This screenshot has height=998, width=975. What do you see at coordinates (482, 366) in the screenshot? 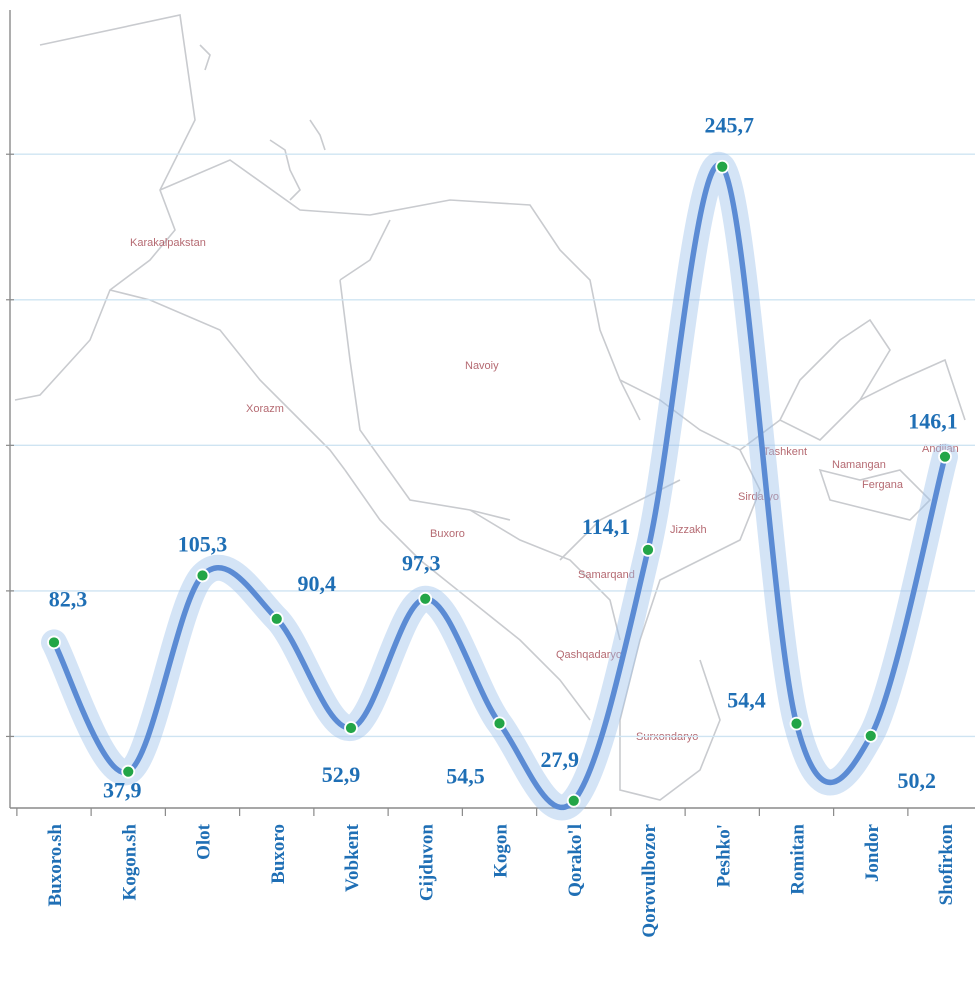
I see `map-label-navoiy: Navoiy` at bounding box center [482, 366].